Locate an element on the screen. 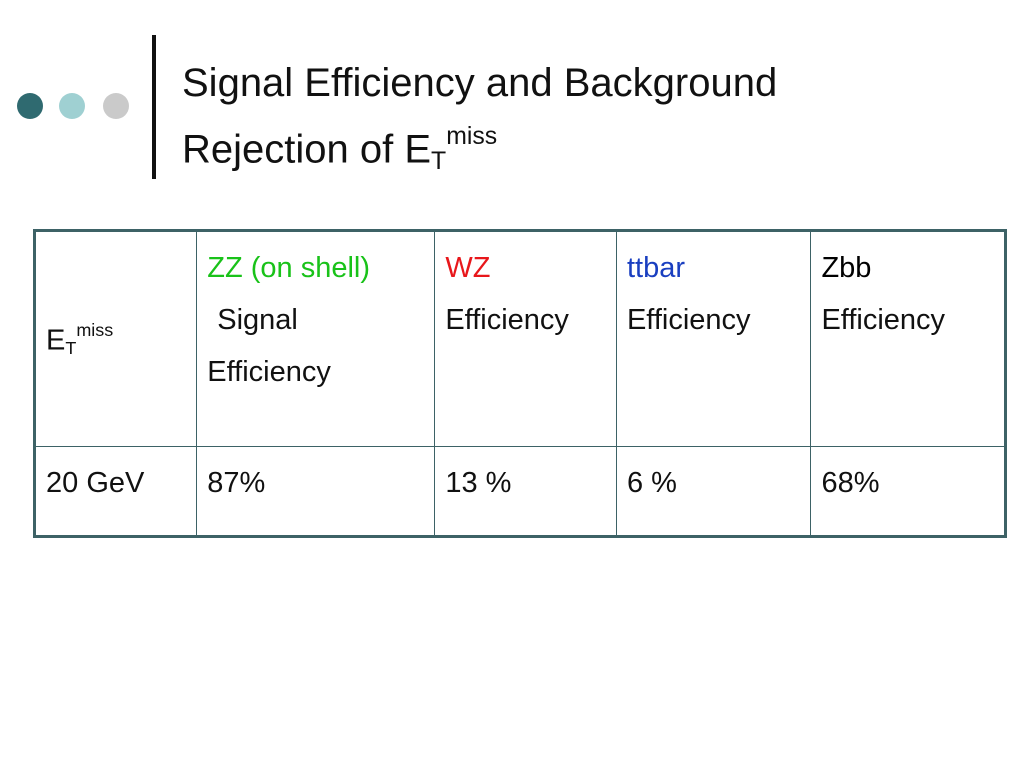 The width and height of the screenshot is (1024, 768). header-line: Signal is located at coordinates (257, 320).